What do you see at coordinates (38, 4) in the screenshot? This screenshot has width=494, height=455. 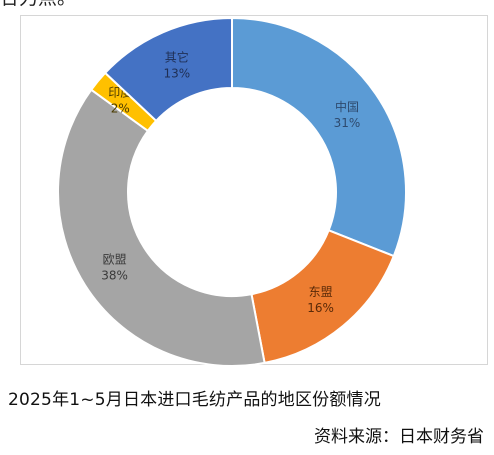 I see `top-cut-text: 合力点。` at bounding box center [38, 4].